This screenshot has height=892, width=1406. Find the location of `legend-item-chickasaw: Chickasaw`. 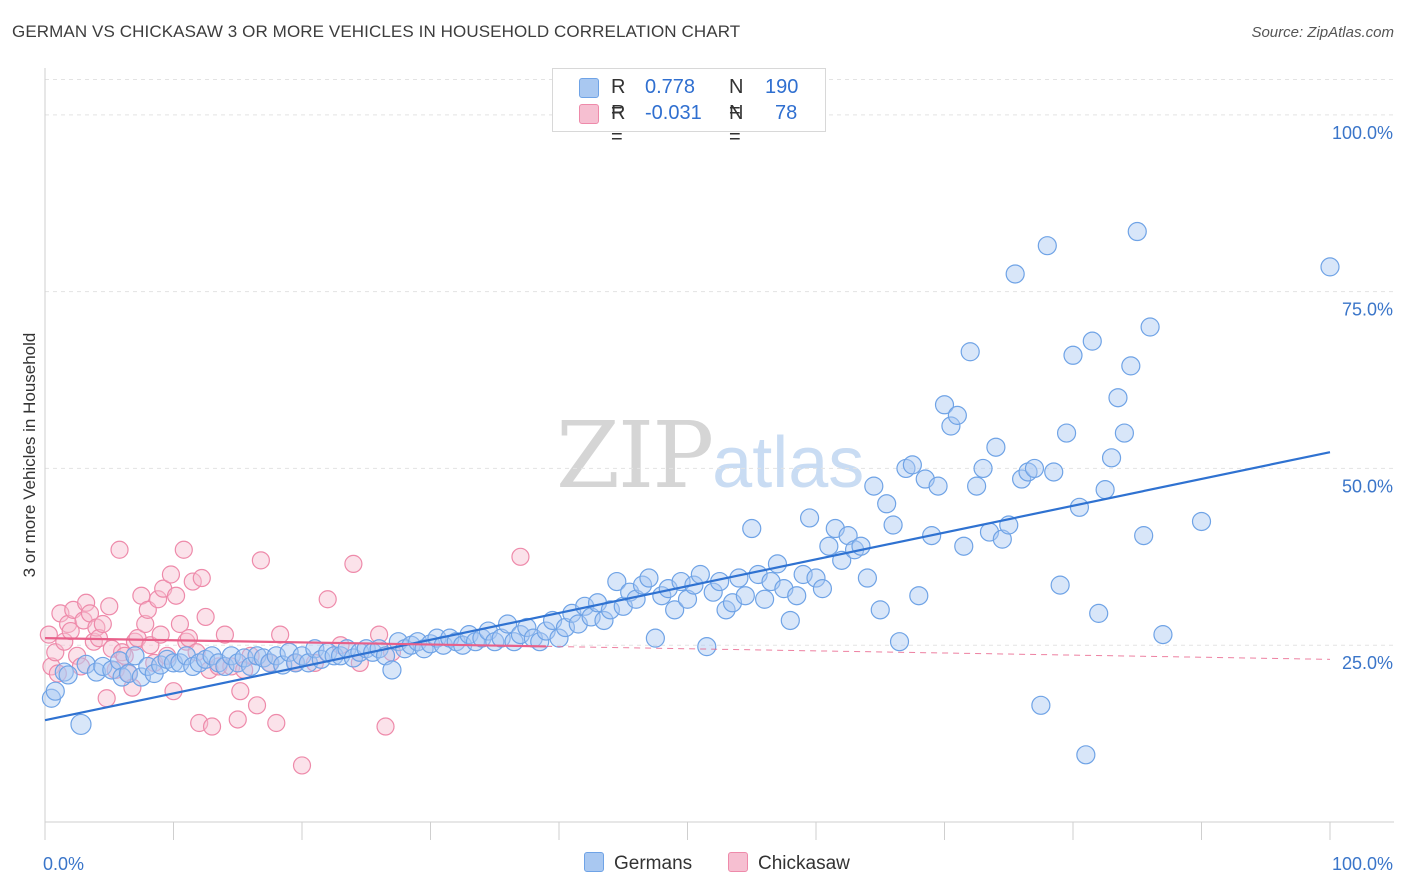

legend-item-chickasaw: Chickasaw is located at coordinates (789, 863).